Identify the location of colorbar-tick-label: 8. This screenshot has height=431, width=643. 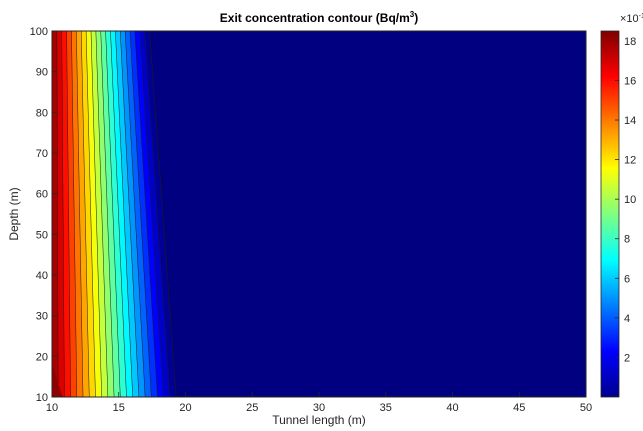
(627, 240).